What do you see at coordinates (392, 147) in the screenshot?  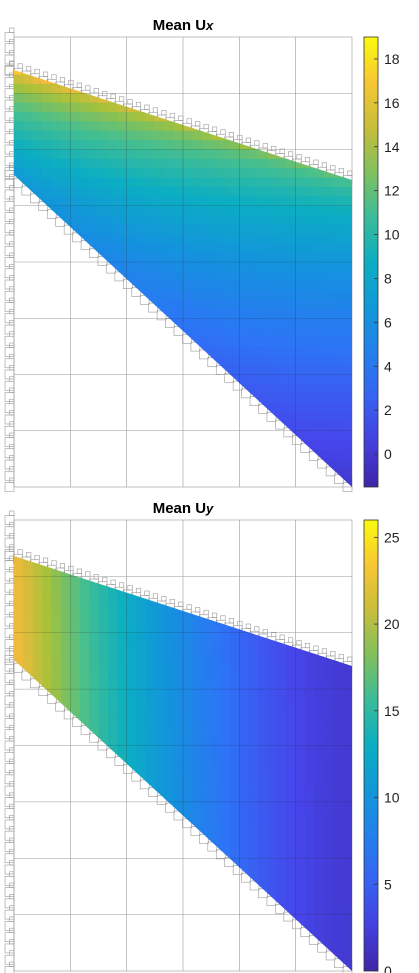 I see `colorbar-tick-label: 14` at bounding box center [392, 147].